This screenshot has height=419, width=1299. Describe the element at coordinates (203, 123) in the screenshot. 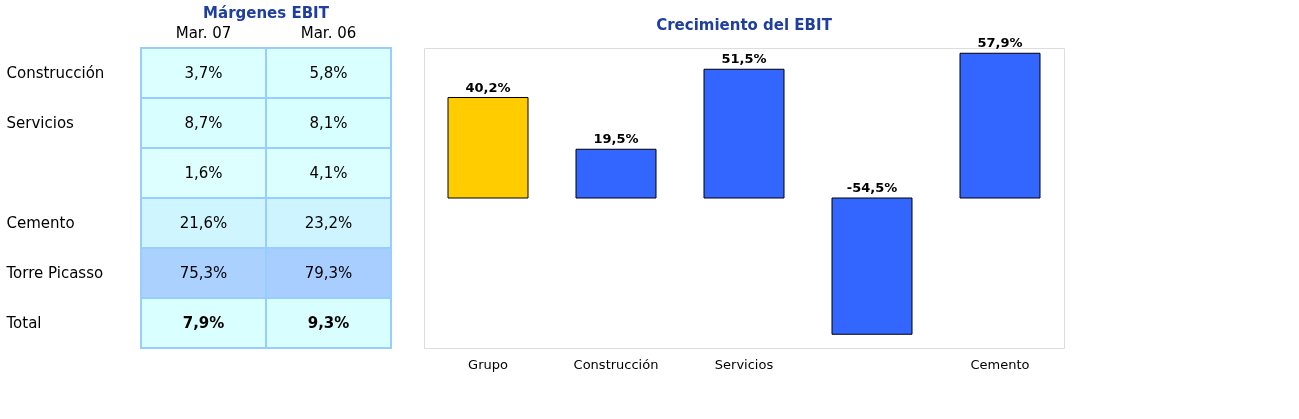

I see `data-label: 8,7%` at that location.